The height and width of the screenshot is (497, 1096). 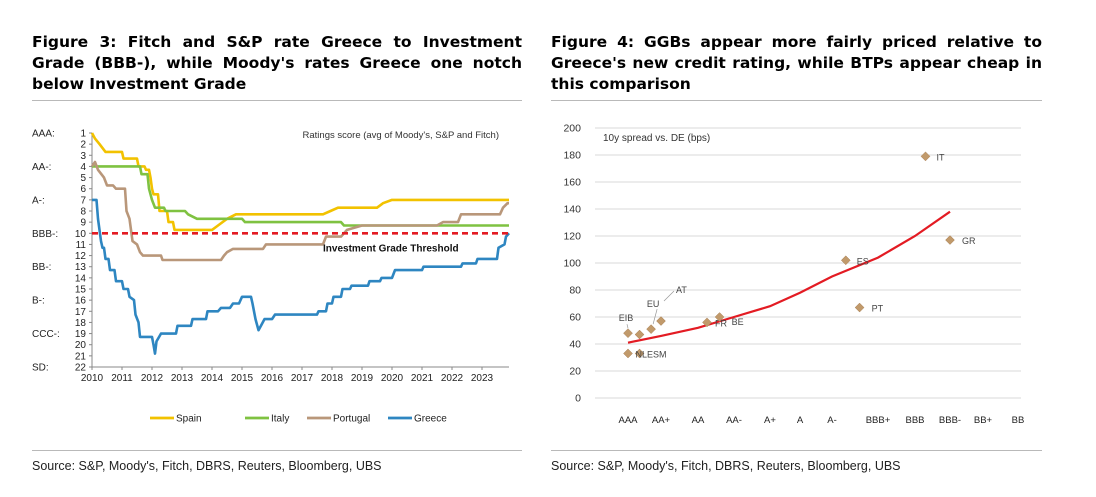 I want to click on y-tick-label: 11, so click(x=81, y=245).